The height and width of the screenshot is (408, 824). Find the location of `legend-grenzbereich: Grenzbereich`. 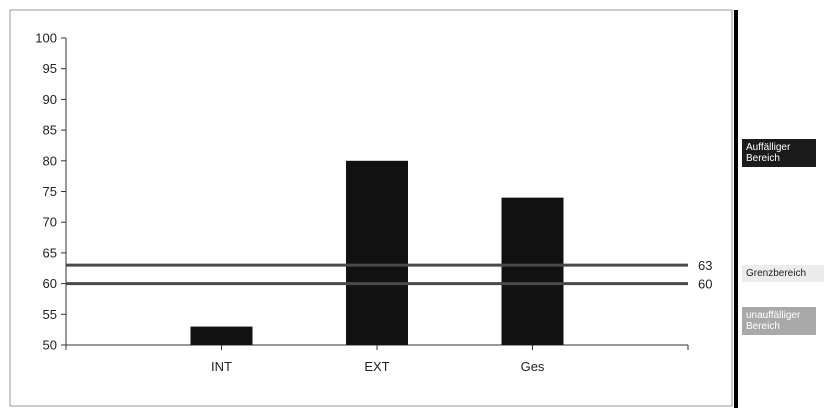

legend-grenzbereich: Grenzbereich is located at coordinates (783, 273).